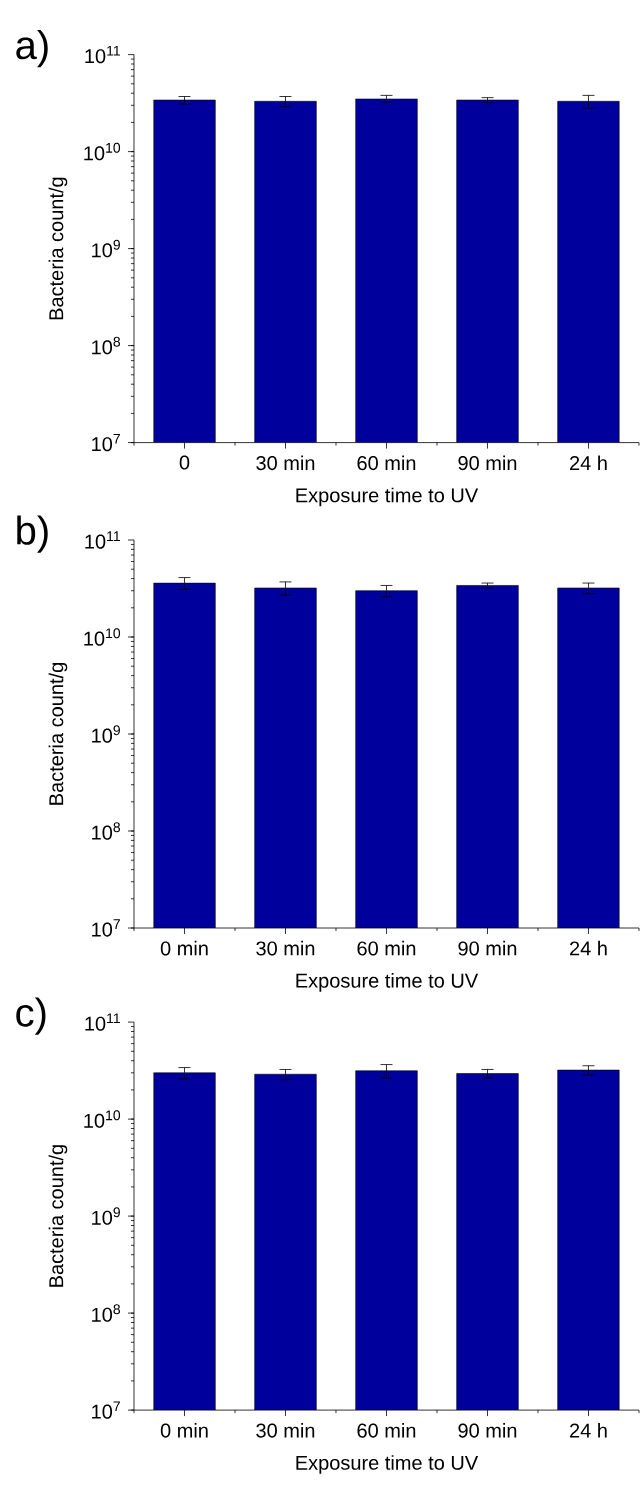 The height and width of the screenshot is (1494, 644). Describe the element at coordinates (32, 534) in the screenshot. I see `chart-title: b)` at that location.